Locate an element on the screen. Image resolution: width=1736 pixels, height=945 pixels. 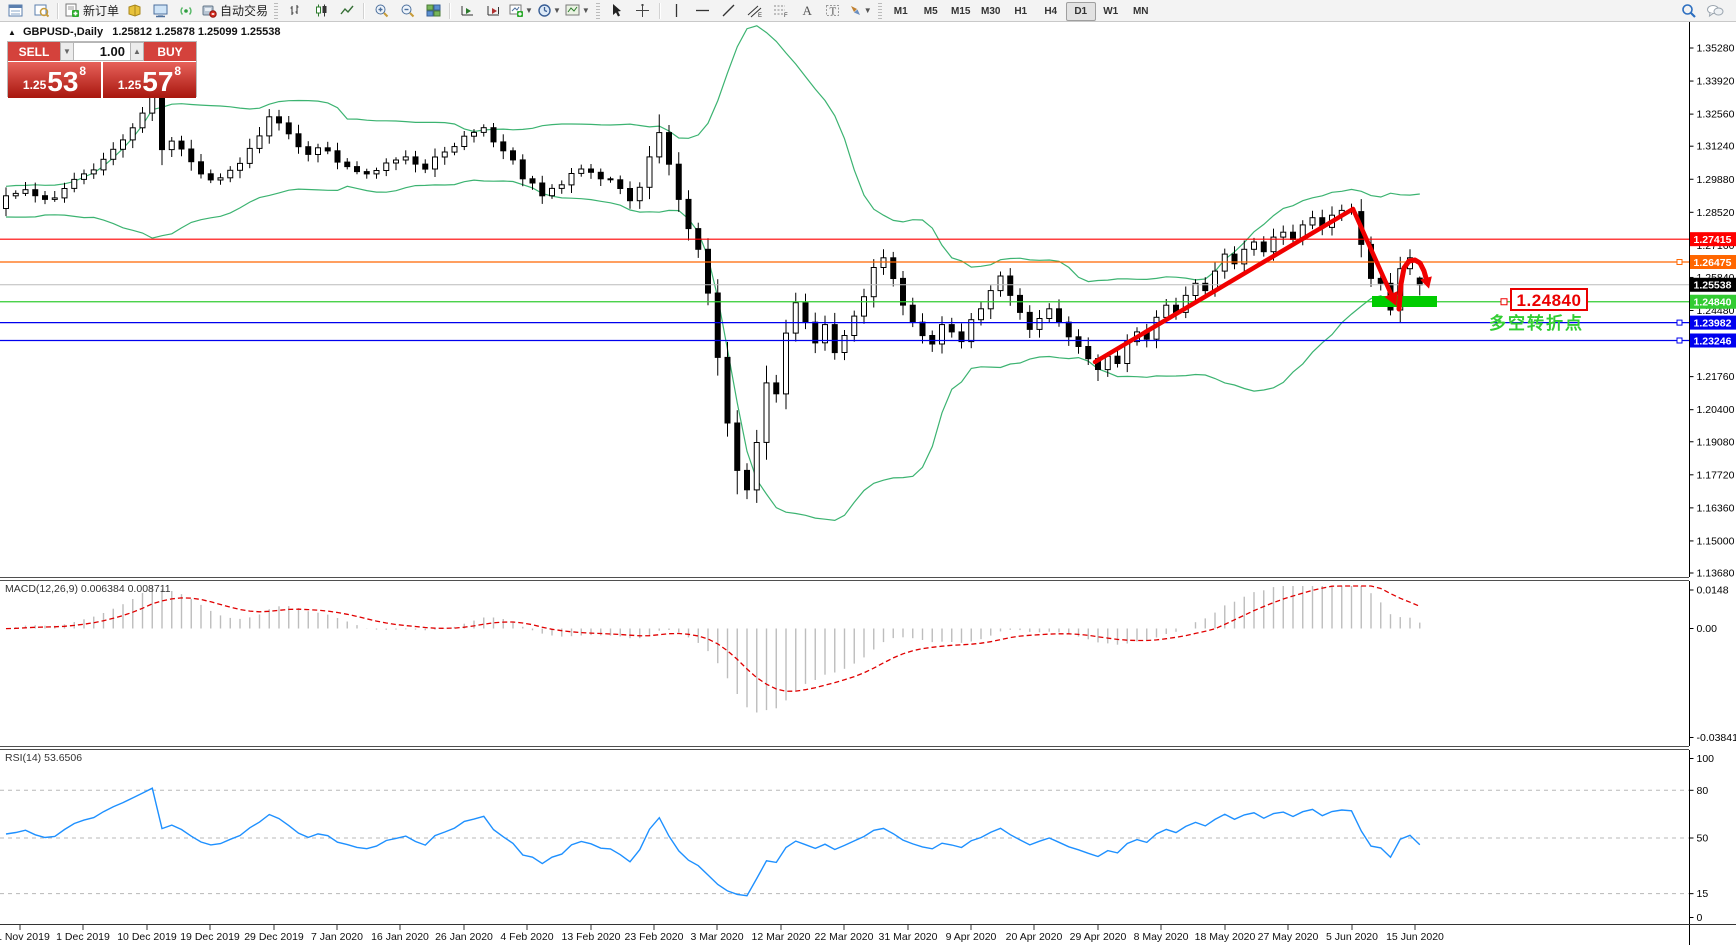
svg-text: F is located at coordinates (786, 15).